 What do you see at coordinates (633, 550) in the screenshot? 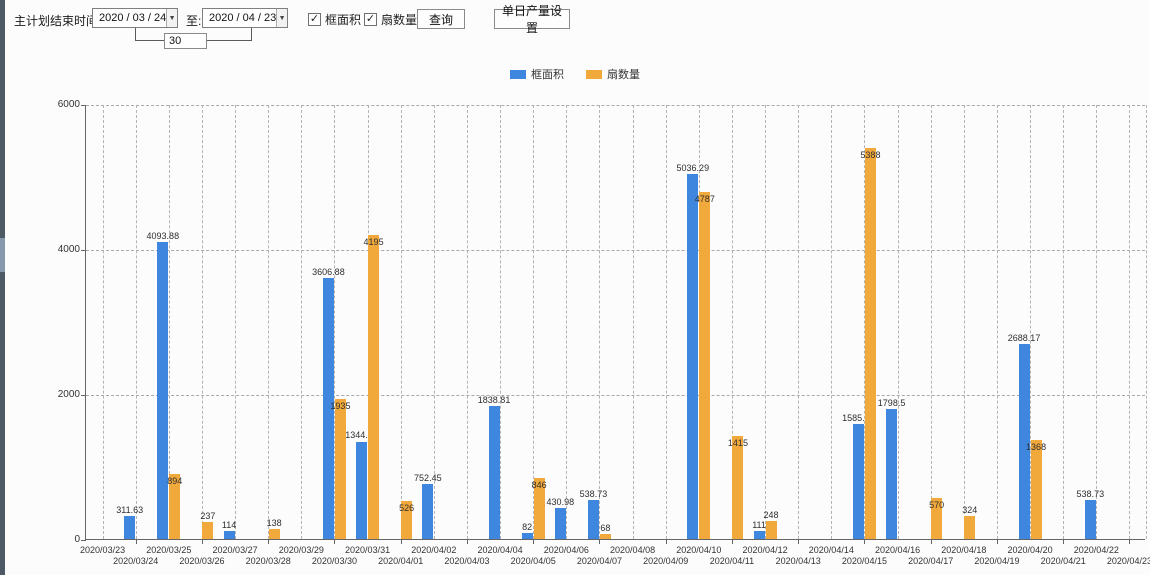
I see `x-axis-label: 2020/04/08` at bounding box center [633, 550].